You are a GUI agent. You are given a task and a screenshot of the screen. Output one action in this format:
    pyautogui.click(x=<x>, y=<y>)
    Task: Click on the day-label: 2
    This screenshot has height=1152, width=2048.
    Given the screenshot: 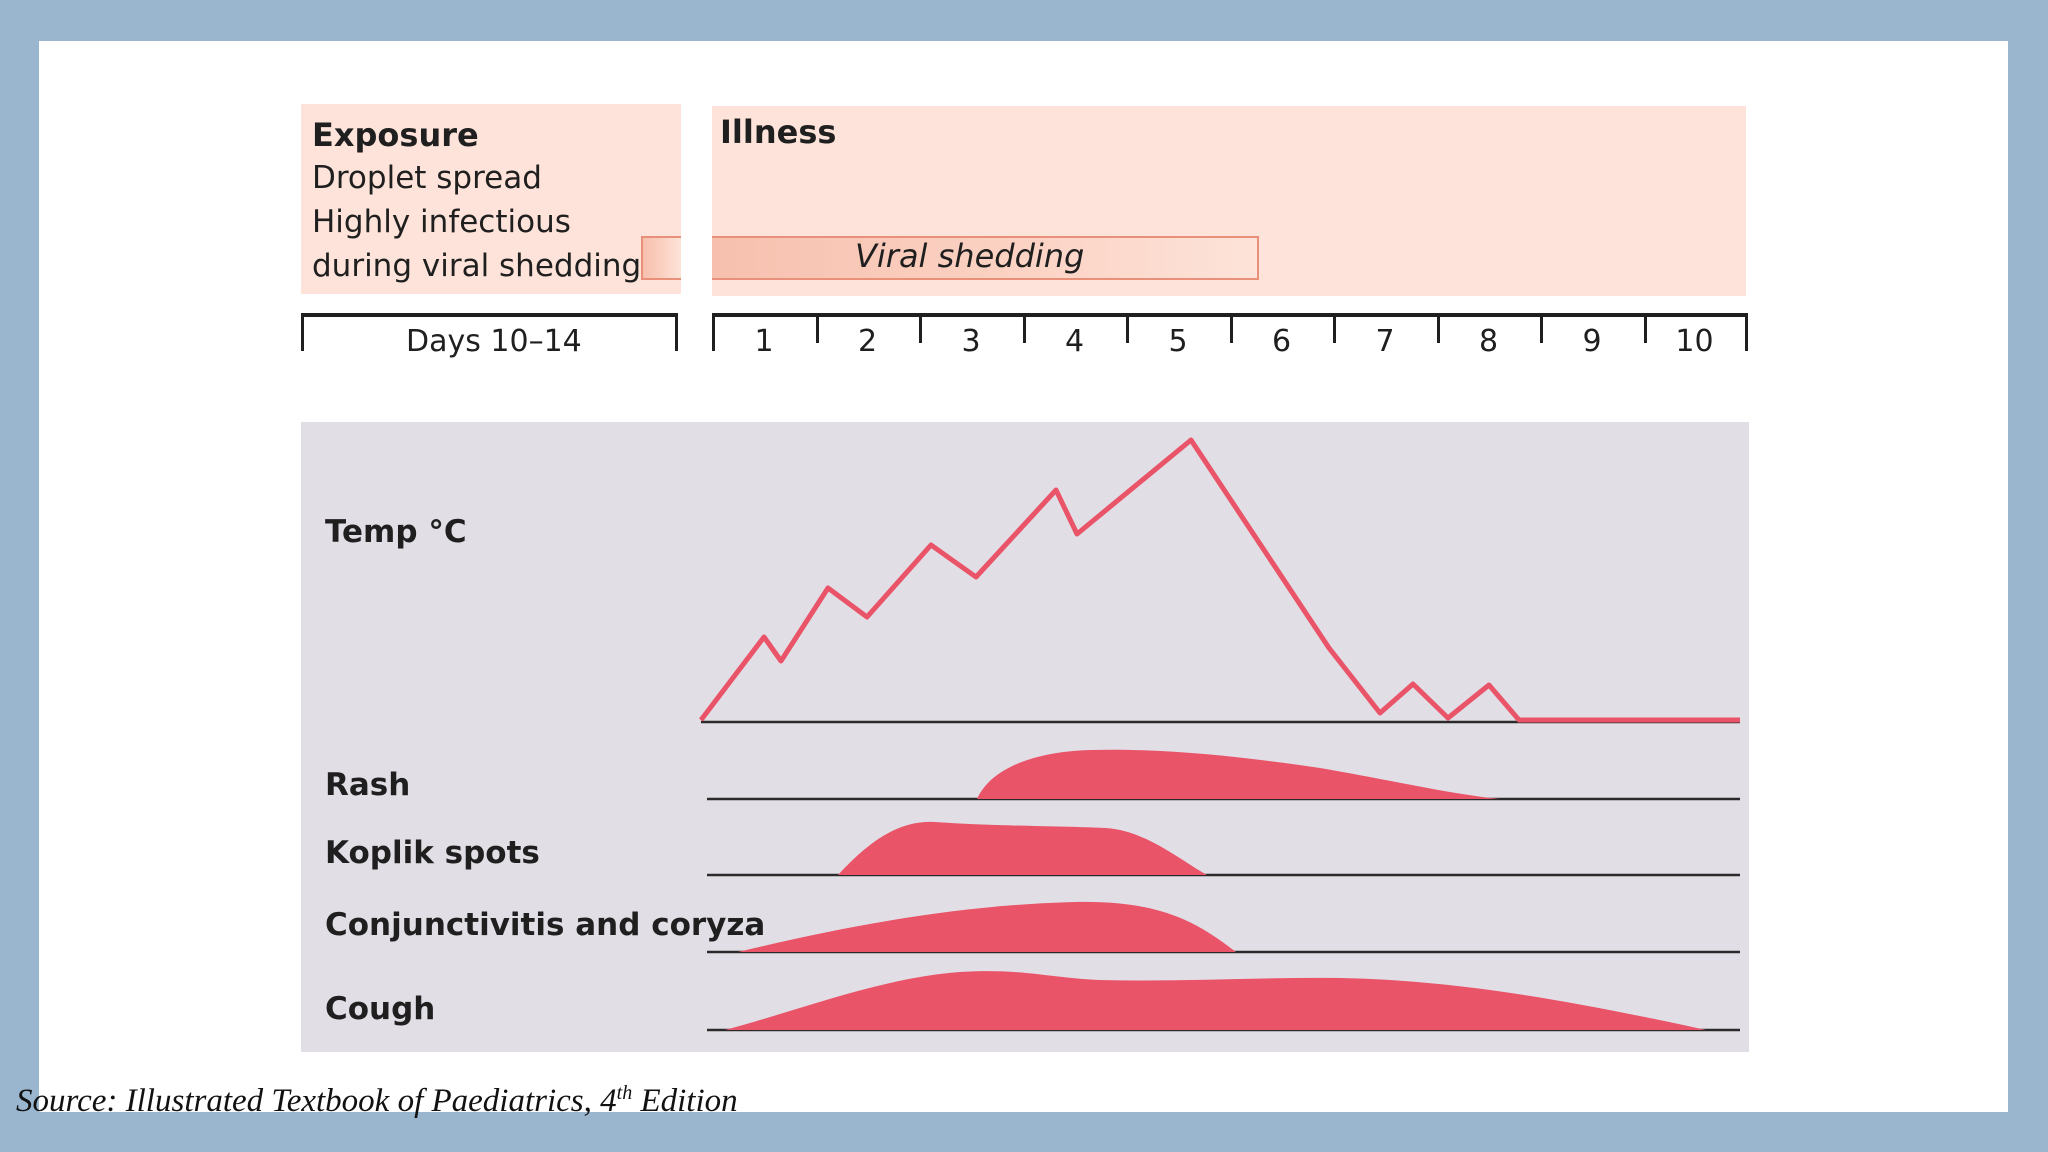 What is the action you would take?
    pyautogui.click(x=867, y=341)
    